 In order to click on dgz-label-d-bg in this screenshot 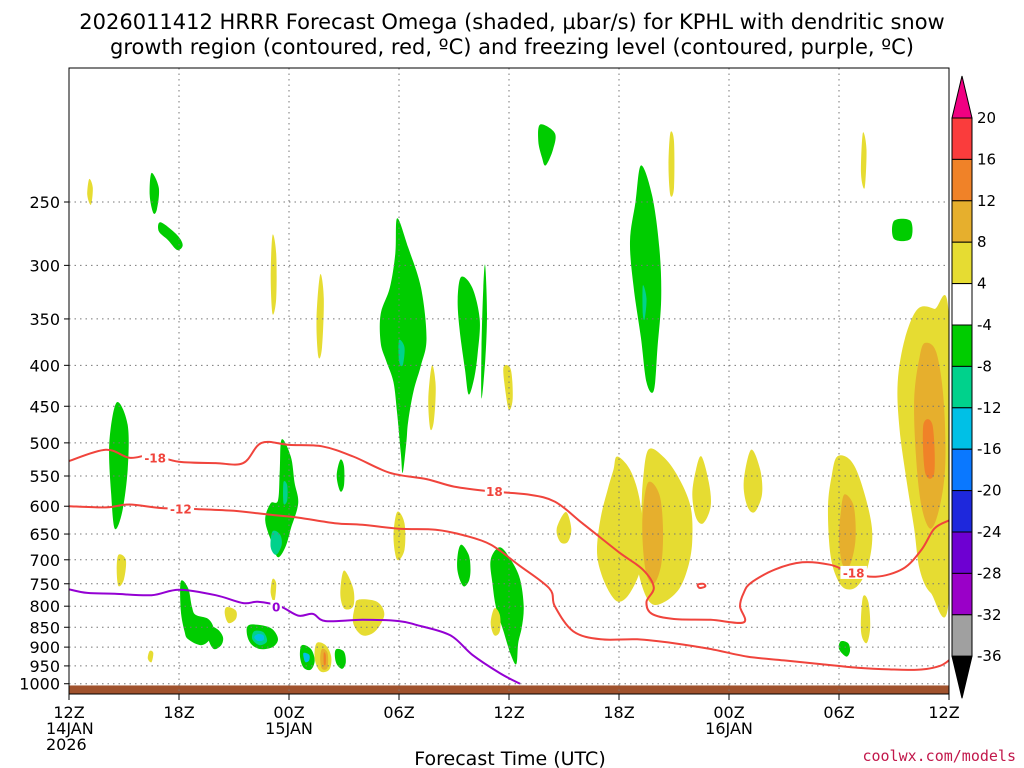, I will do `click(181, 509)`.